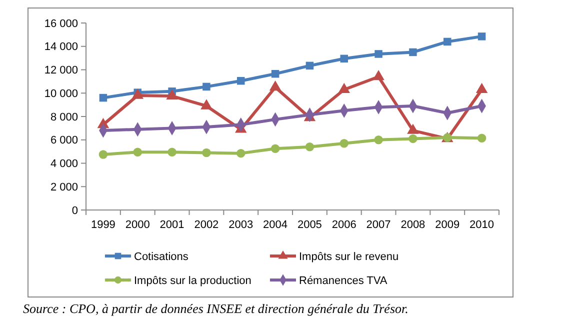  What do you see at coordinates (275, 225) in the screenshot?
I see `x-tick-label: 2004` at bounding box center [275, 225].